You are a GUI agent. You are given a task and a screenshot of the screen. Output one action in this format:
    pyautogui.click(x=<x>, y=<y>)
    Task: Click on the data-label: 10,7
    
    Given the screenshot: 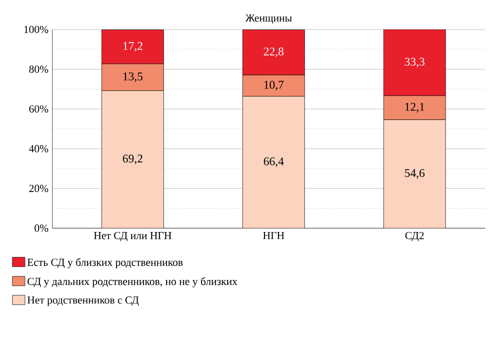 What is the action you would take?
    pyautogui.click(x=274, y=85)
    